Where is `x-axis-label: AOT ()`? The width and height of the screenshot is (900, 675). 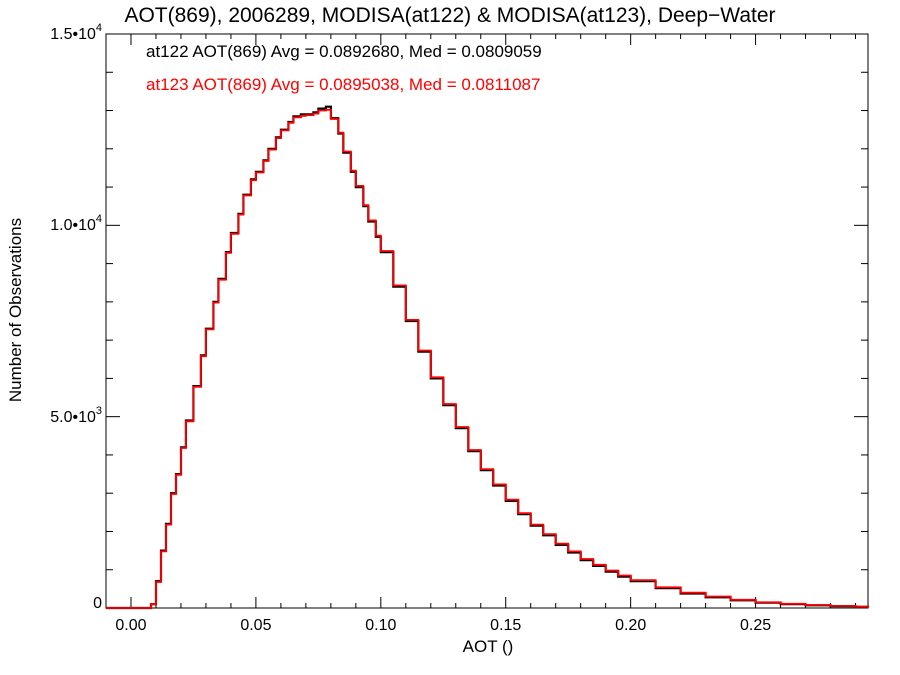 x-axis-label: AOT () is located at coordinates (488, 646).